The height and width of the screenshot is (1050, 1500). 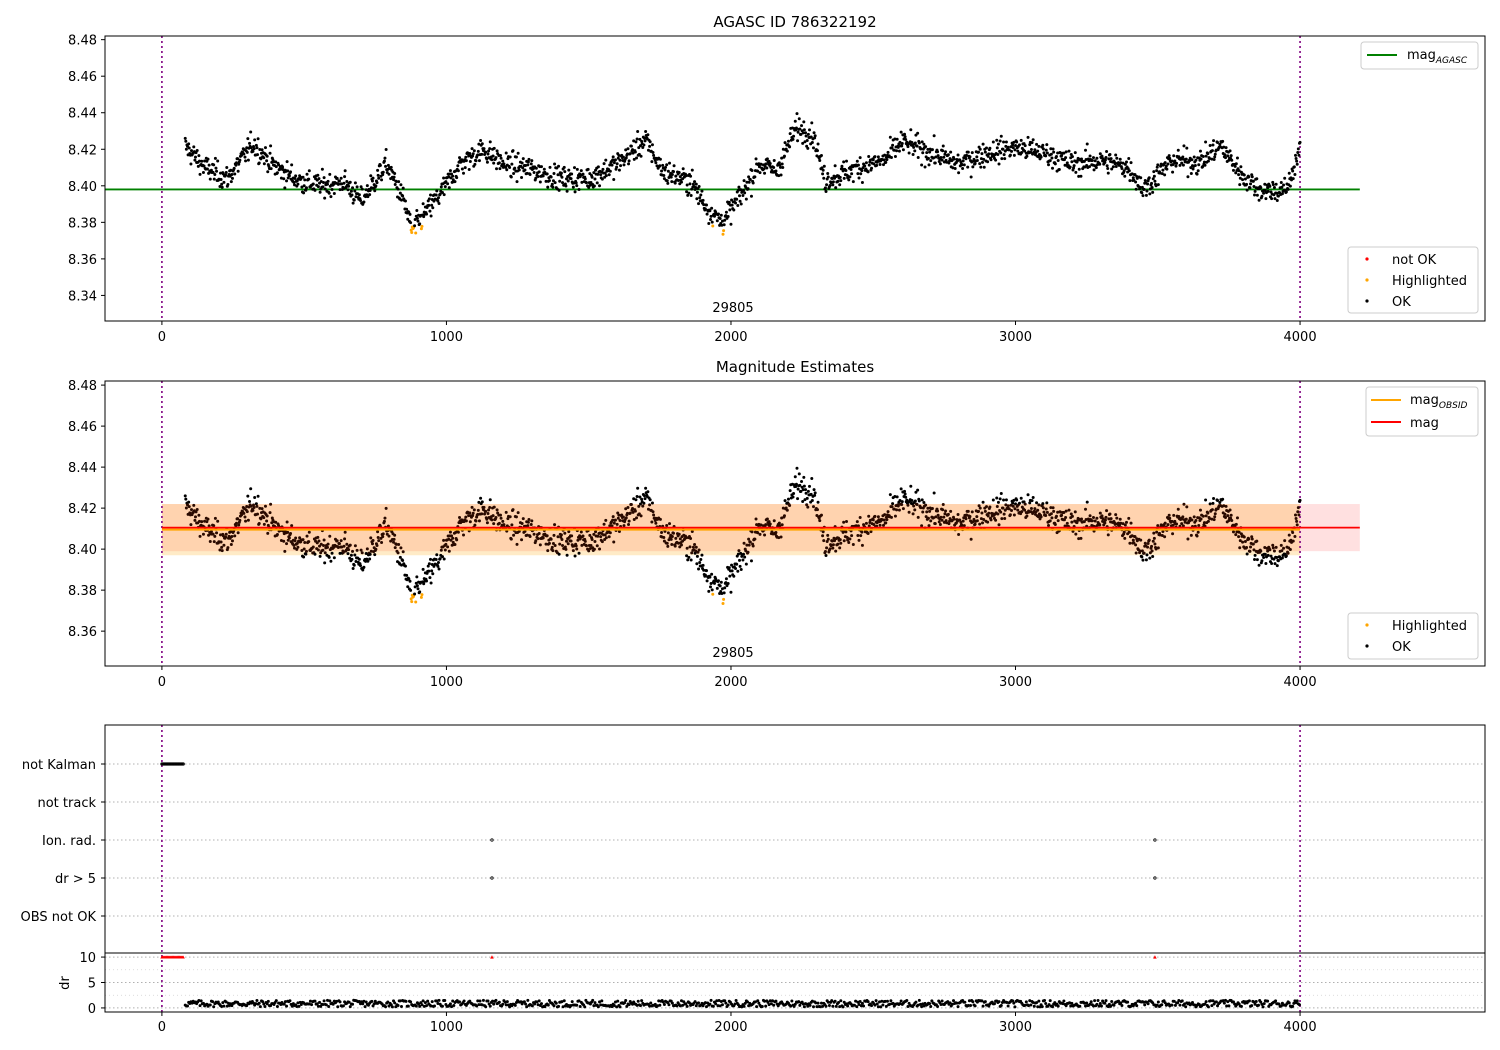 What do you see at coordinates (446, 682) in the screenshot?
I see `x-tick-label: 1000` at bounding box center [446, 682].